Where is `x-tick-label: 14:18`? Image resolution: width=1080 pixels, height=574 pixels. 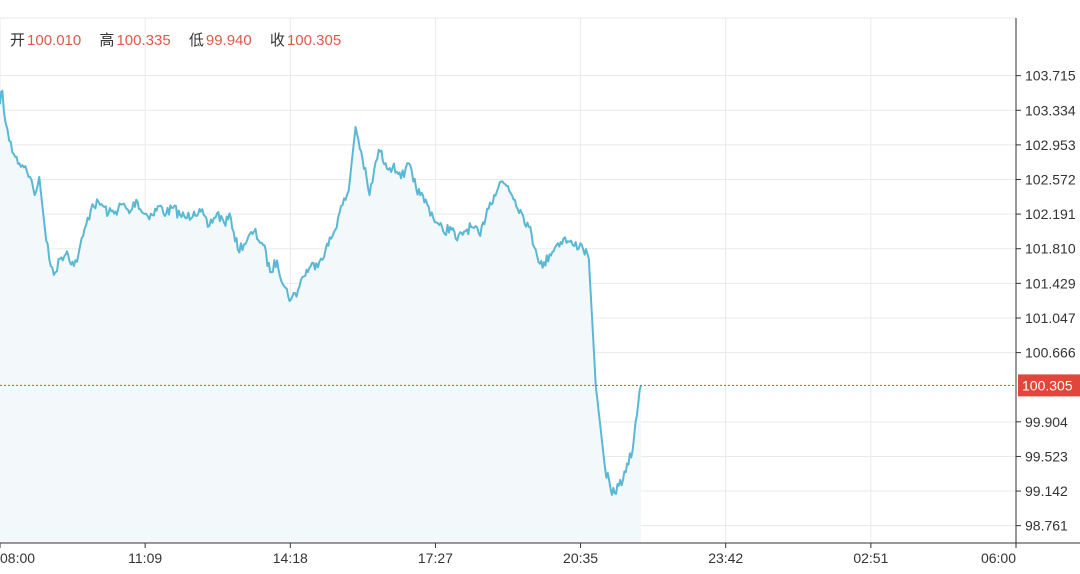 x-tick-label: 14:18 is located at coordinates (290, 558).